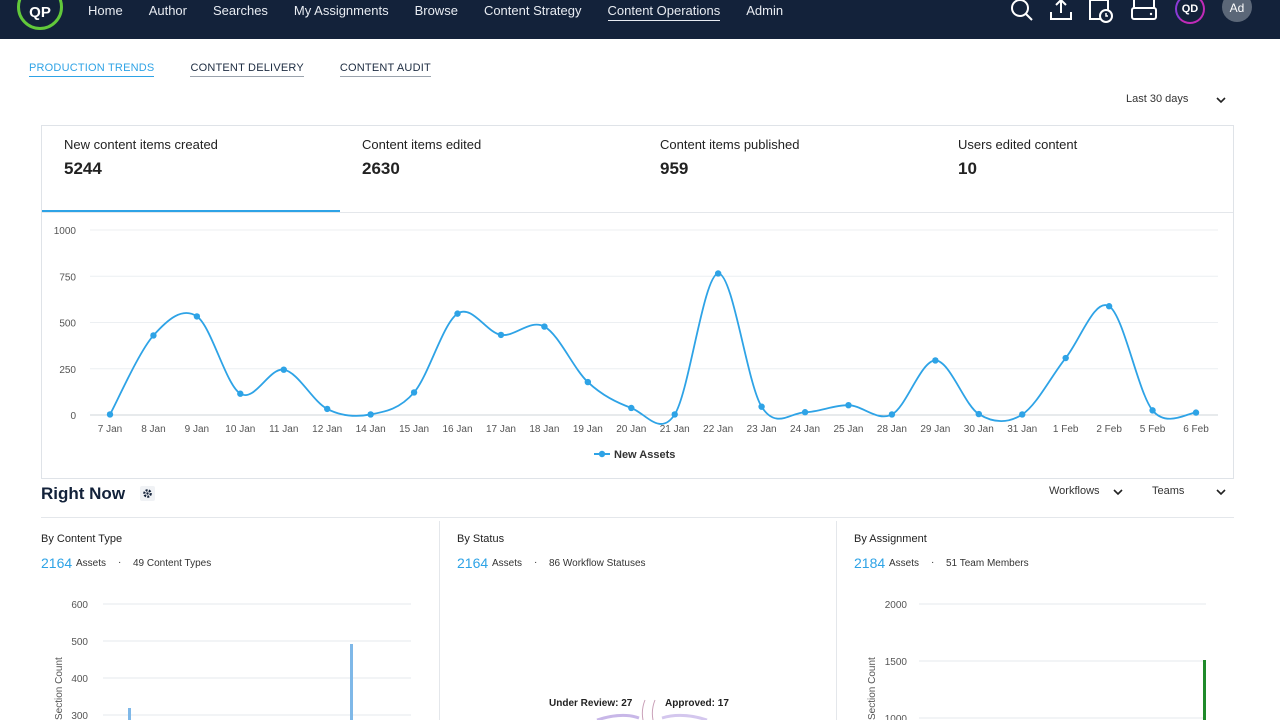 This screenshot has height=720, width=1280. Describe the element at coordinates (765, 10) in the screenshot. I see `nav-admin: Admin` at that location.